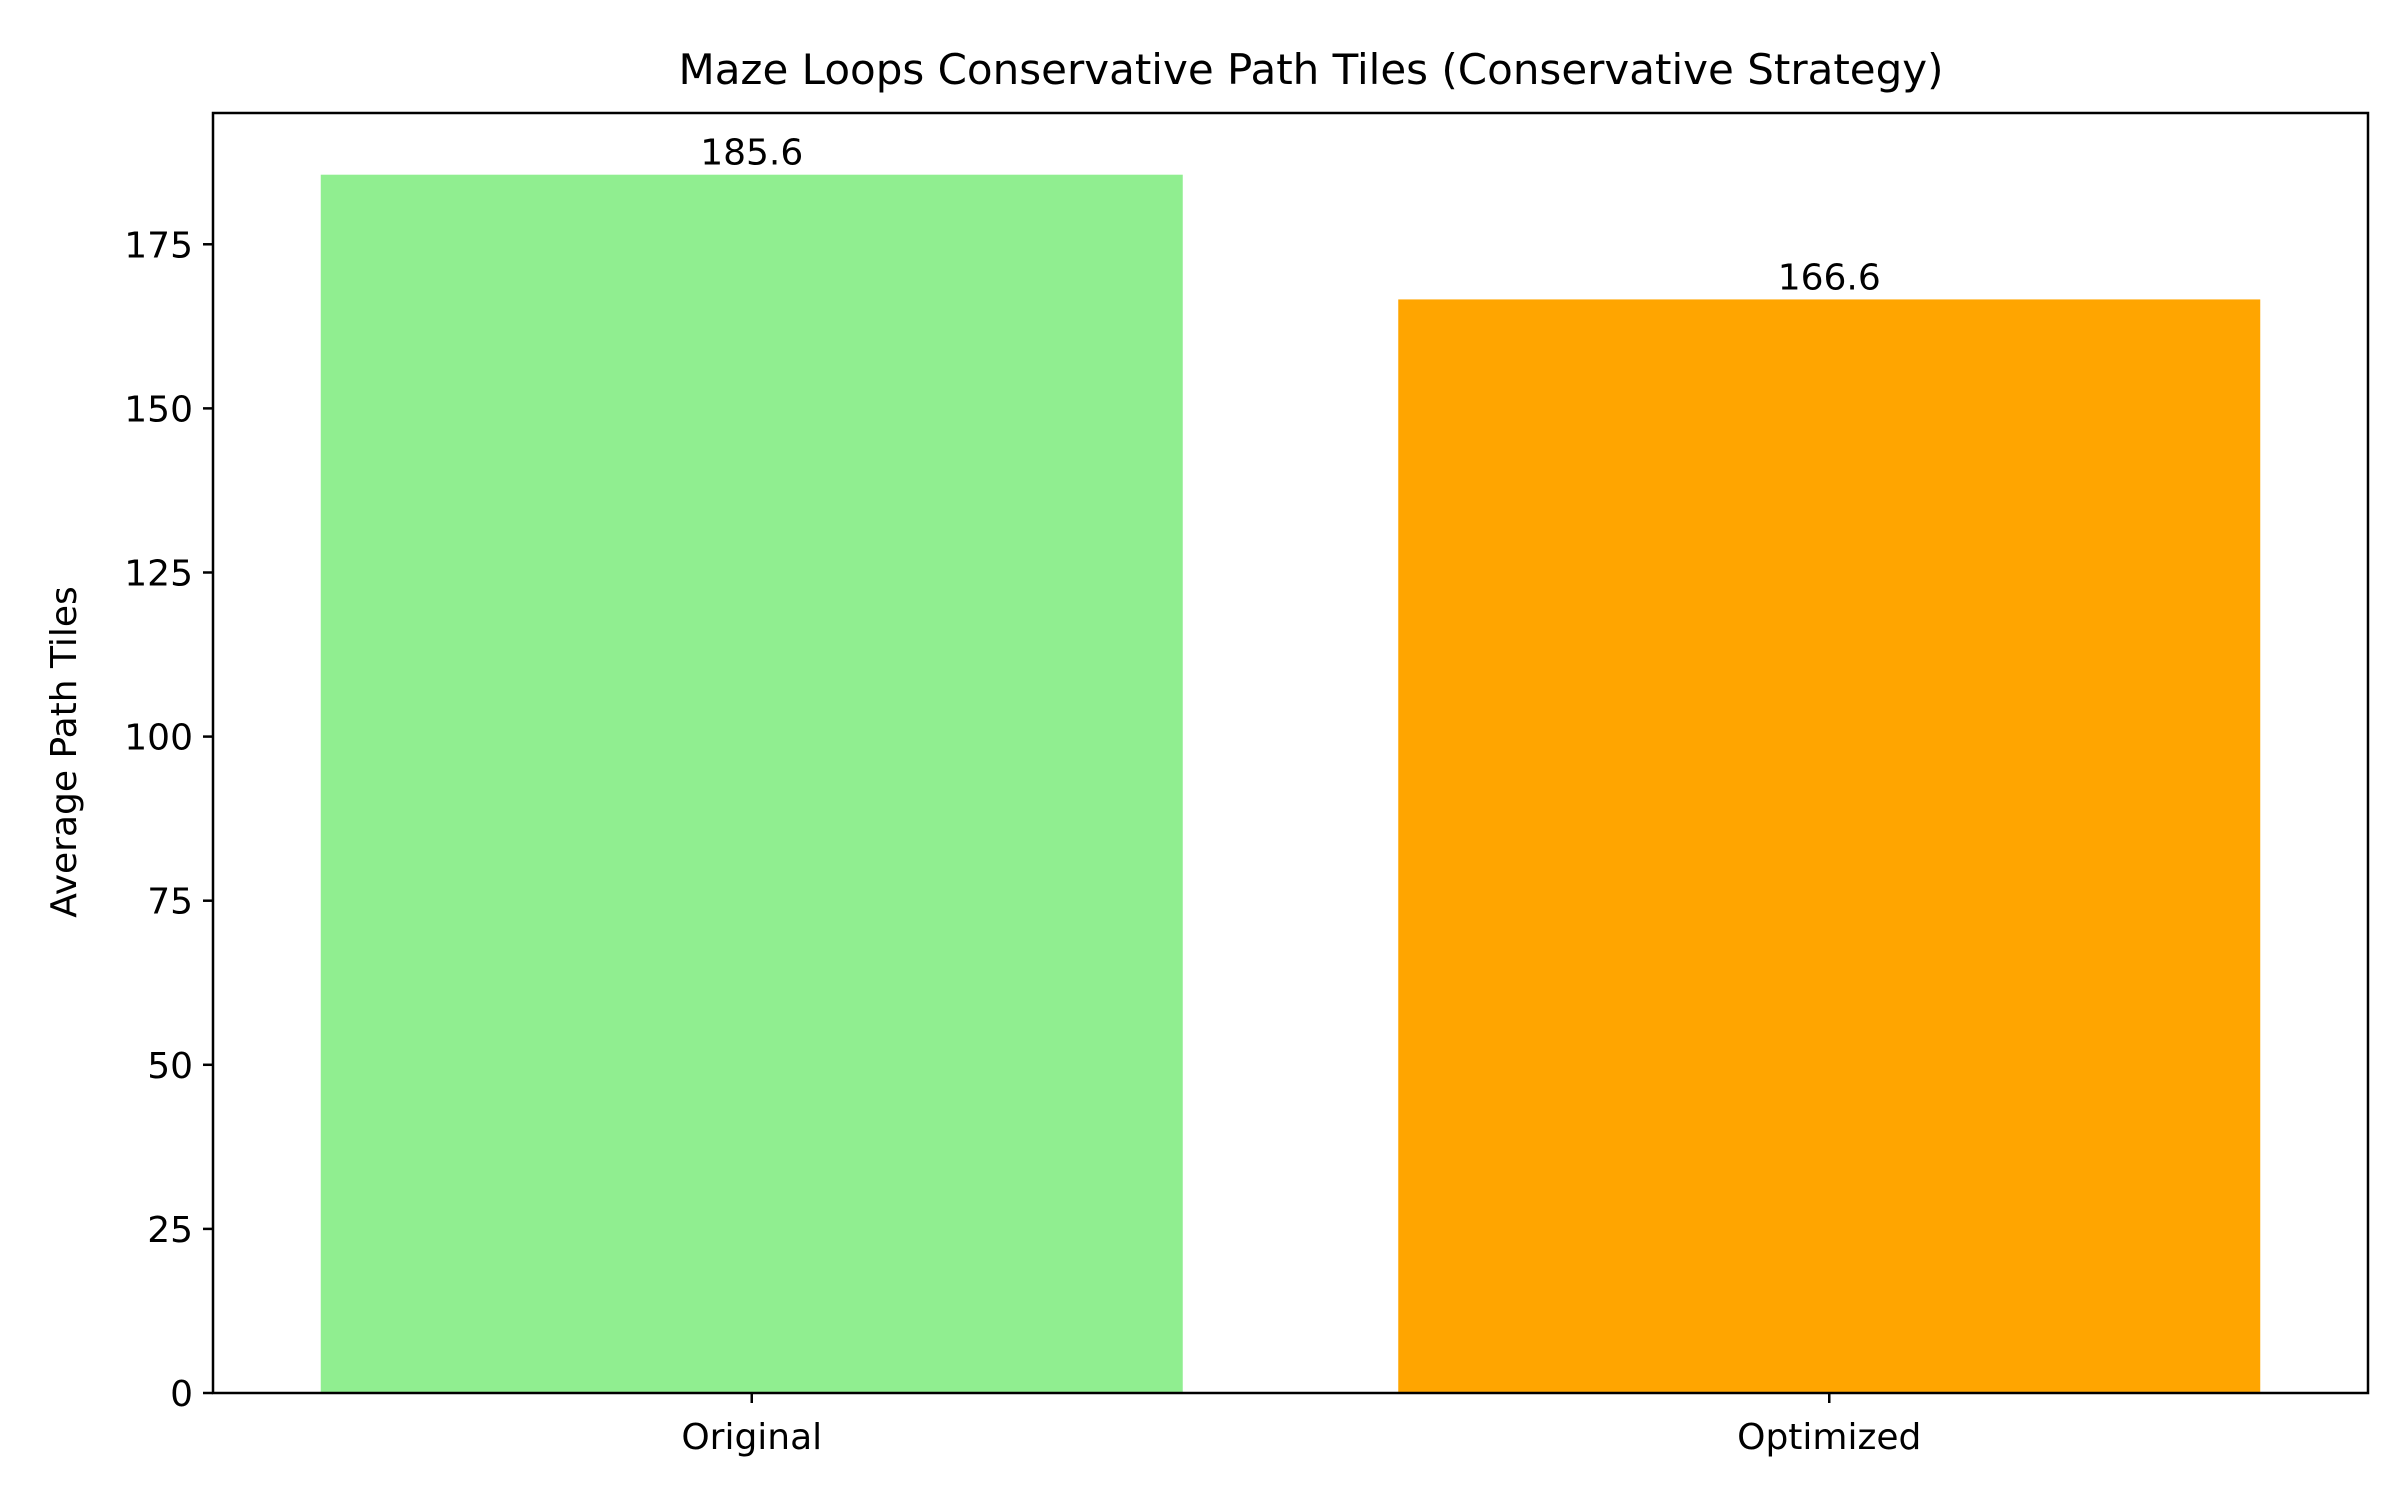 The image size is (2400, 1500). I want to click on y-axis-ticks: 0 25 50 75 100 125 150 175, so click(168, 820).